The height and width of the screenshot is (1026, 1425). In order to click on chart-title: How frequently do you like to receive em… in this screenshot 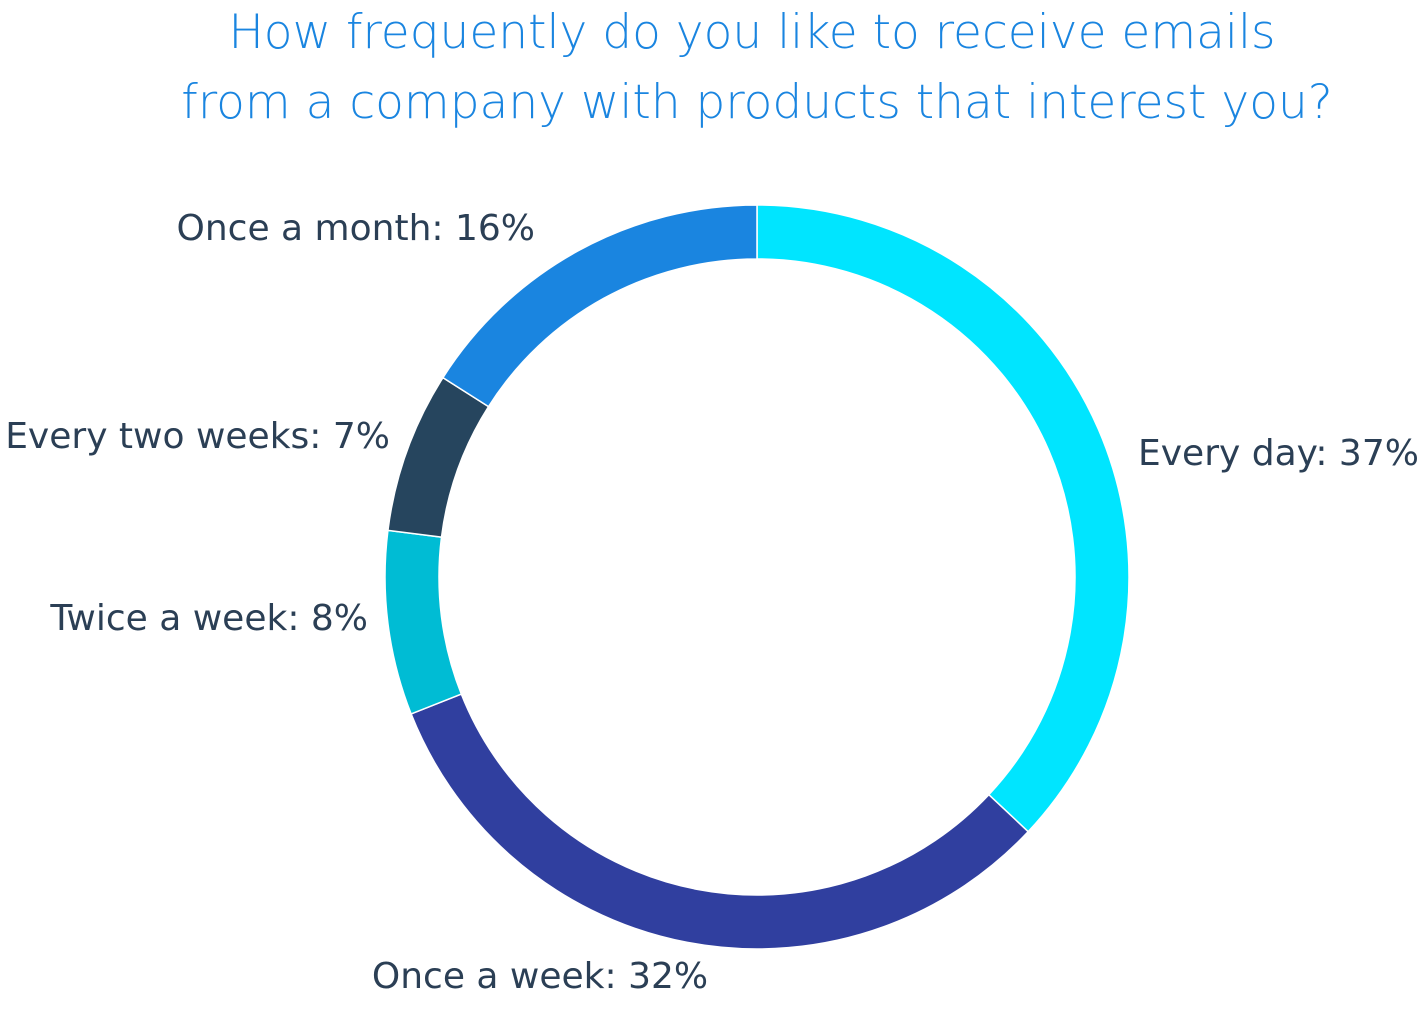, I will do `click(751, 32)`.